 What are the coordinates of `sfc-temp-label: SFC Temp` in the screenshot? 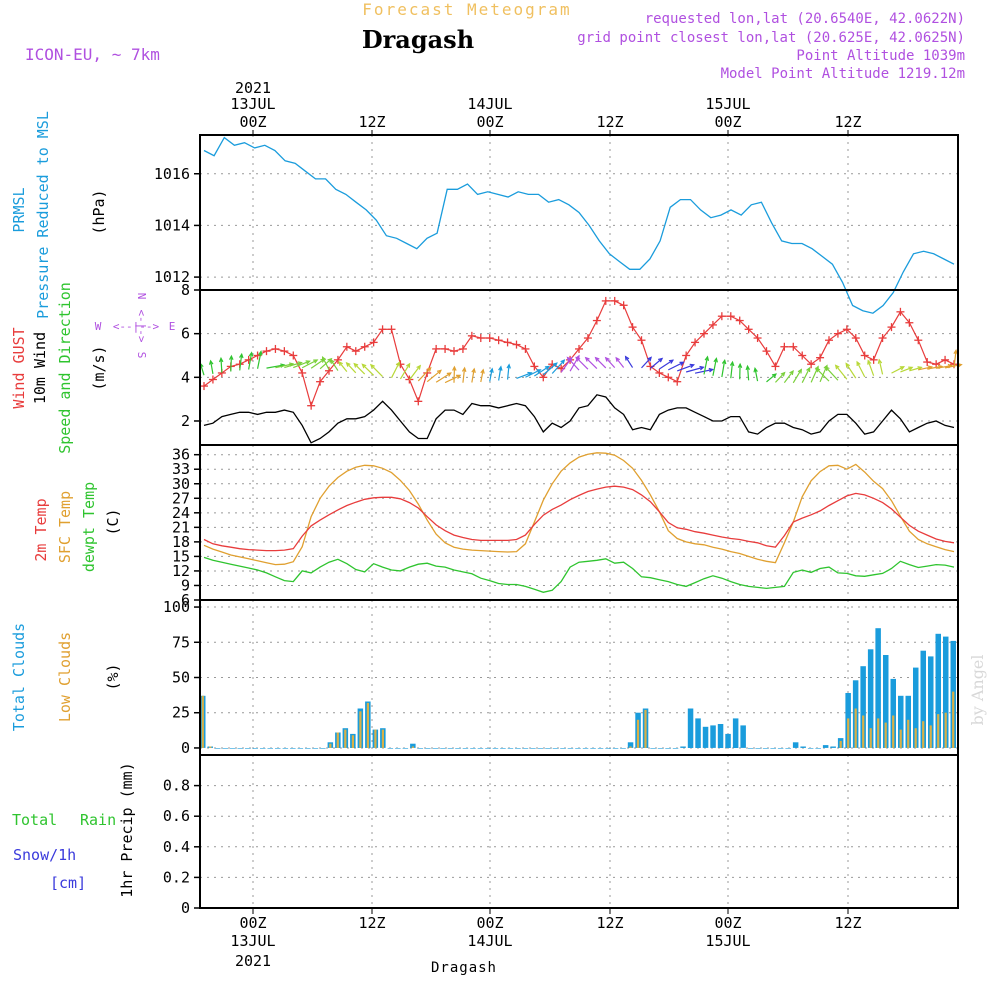 It's located at (65, 527).